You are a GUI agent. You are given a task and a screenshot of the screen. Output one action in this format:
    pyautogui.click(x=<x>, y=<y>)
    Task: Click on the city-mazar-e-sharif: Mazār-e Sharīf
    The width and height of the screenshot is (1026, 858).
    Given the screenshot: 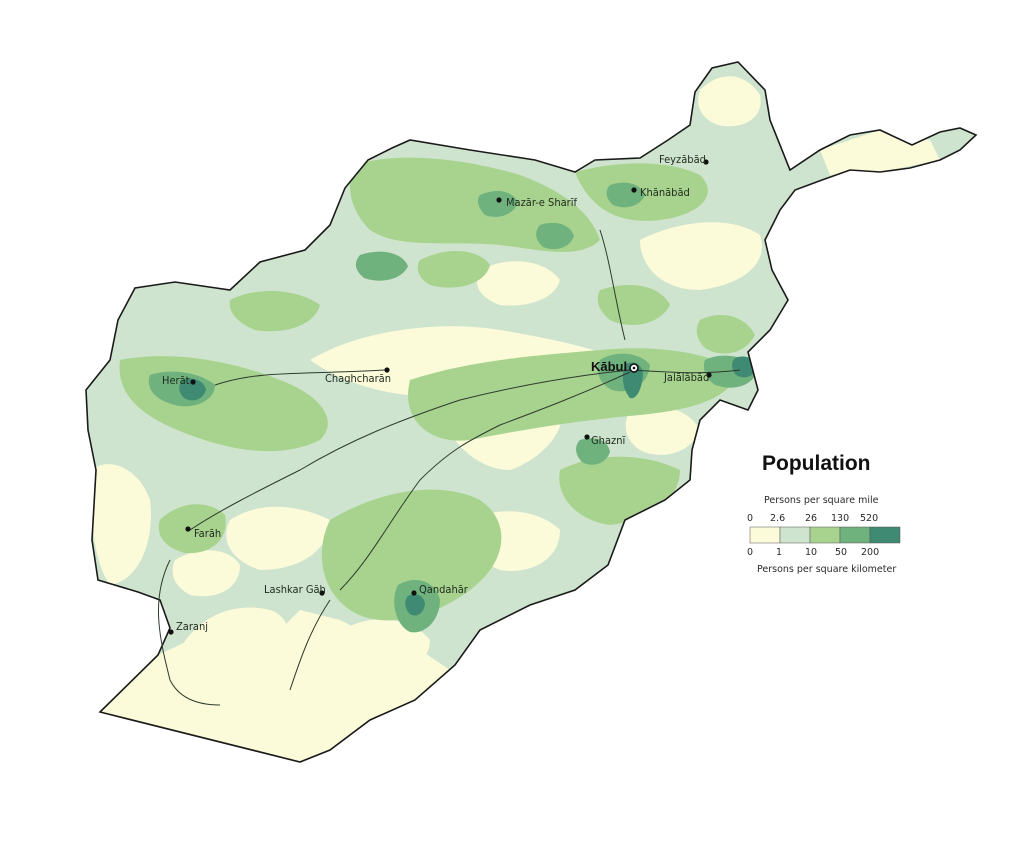 What is the action you would take?
    pyautogui.click(x=536, y=202)
    